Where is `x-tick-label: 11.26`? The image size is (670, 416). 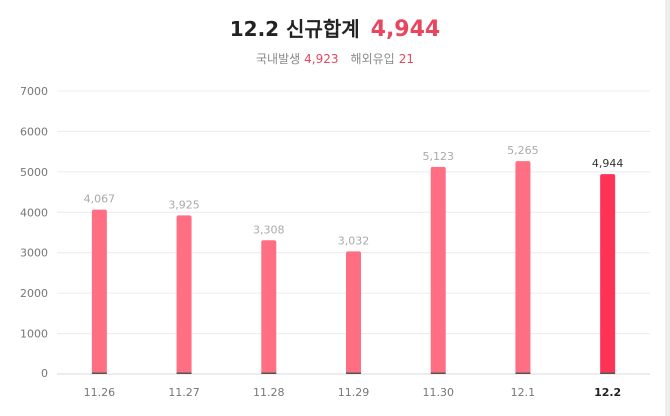 x-tick-label: 11.26 is located at coordinates (100, 392).